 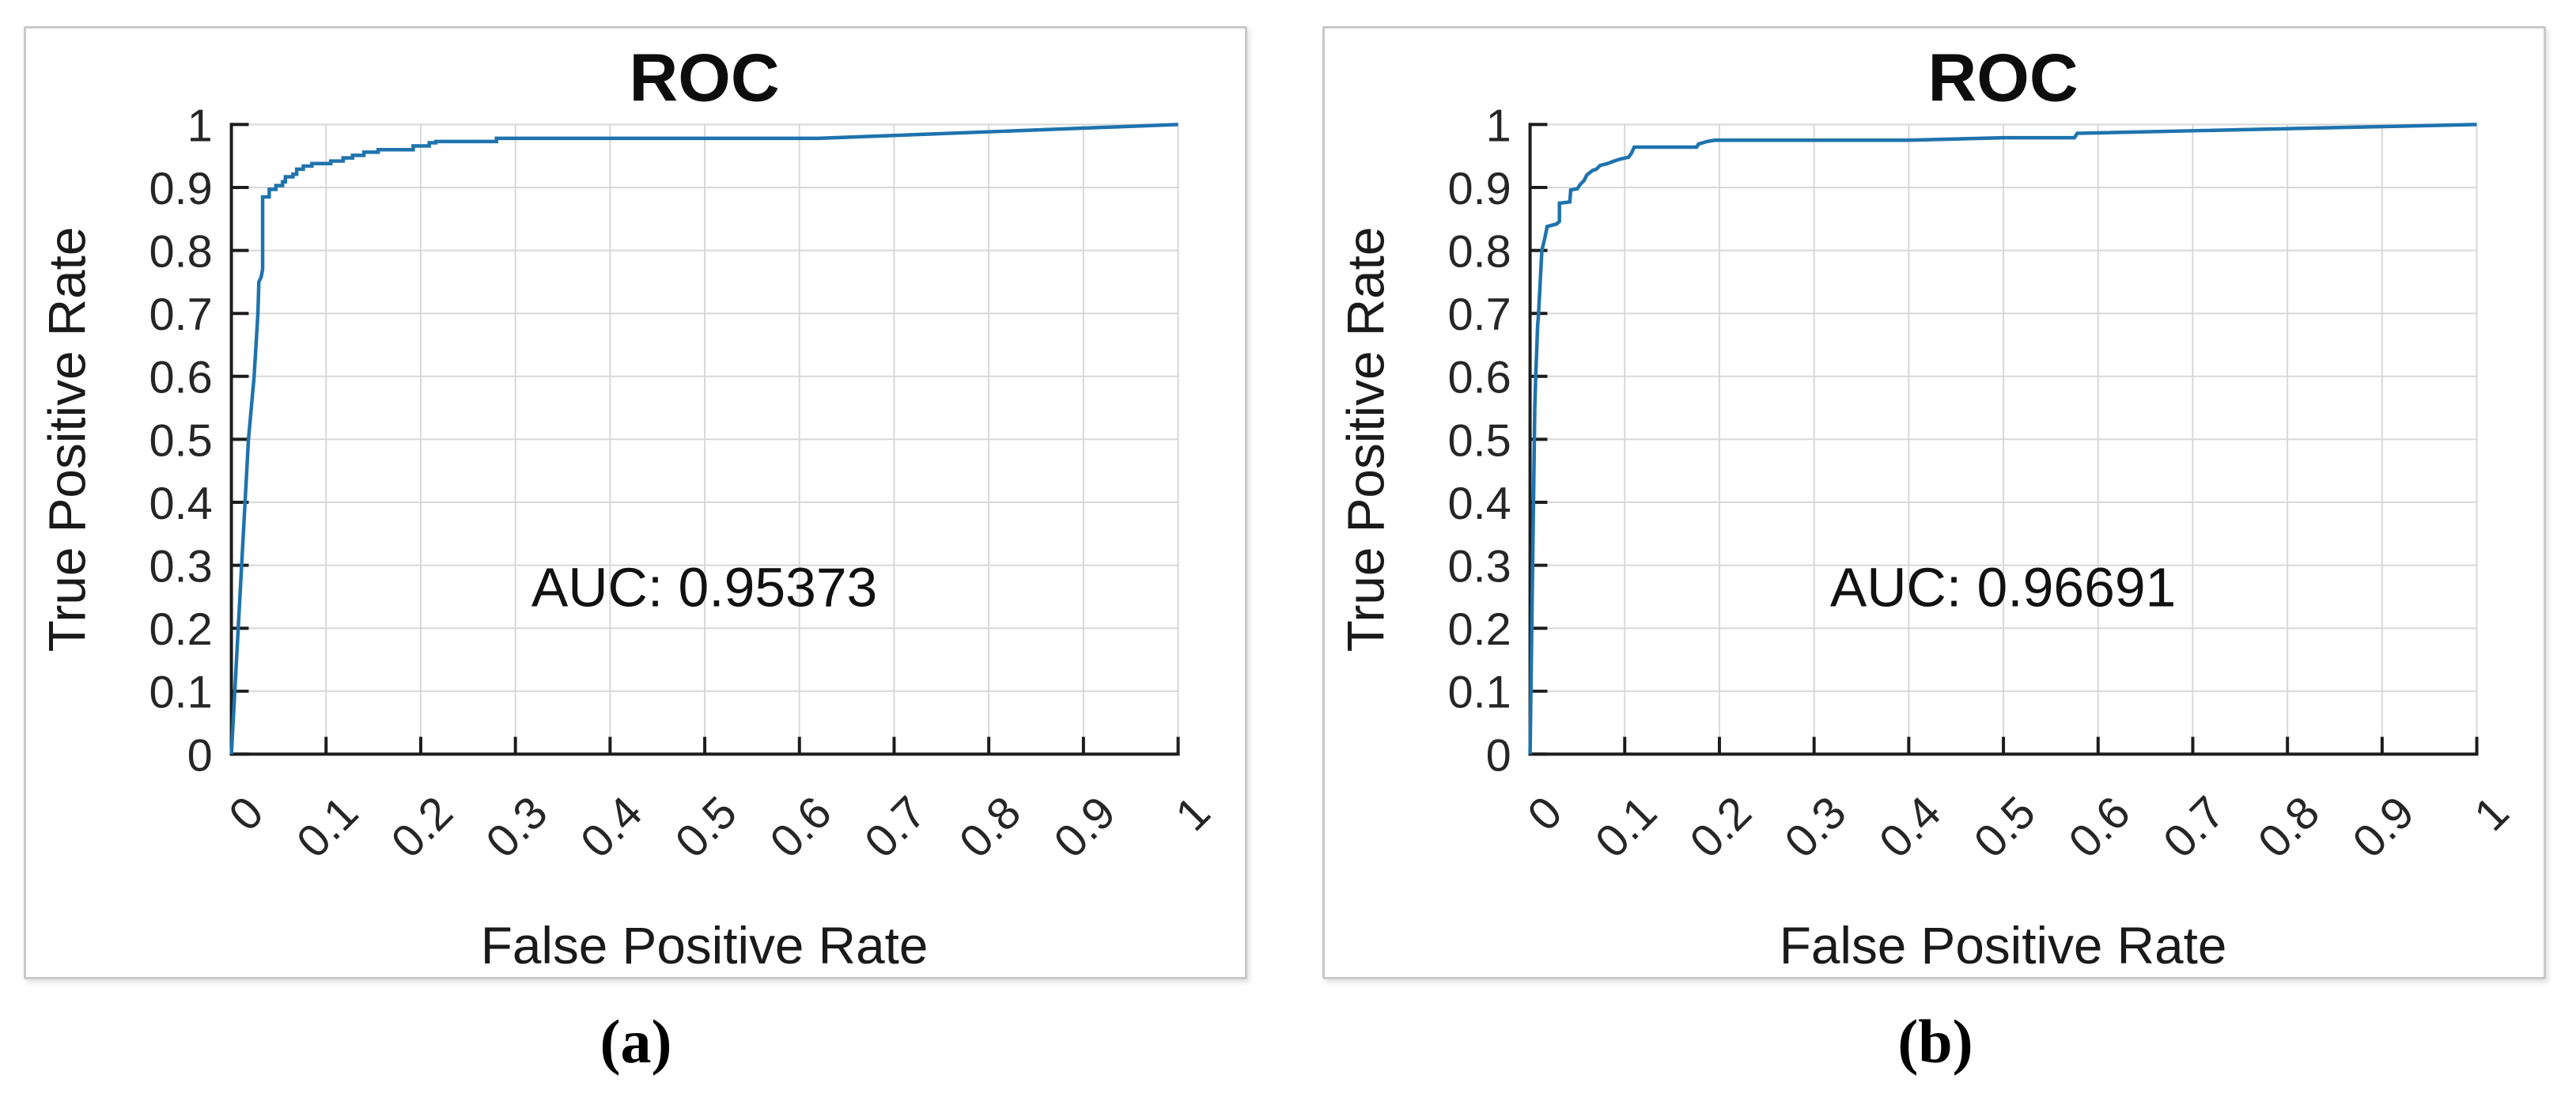 What do you see at coordinates (704, 587) in the screenshot?
I see `auc-annotation: AUC: 0.95373` at bounding box center [704, 587].